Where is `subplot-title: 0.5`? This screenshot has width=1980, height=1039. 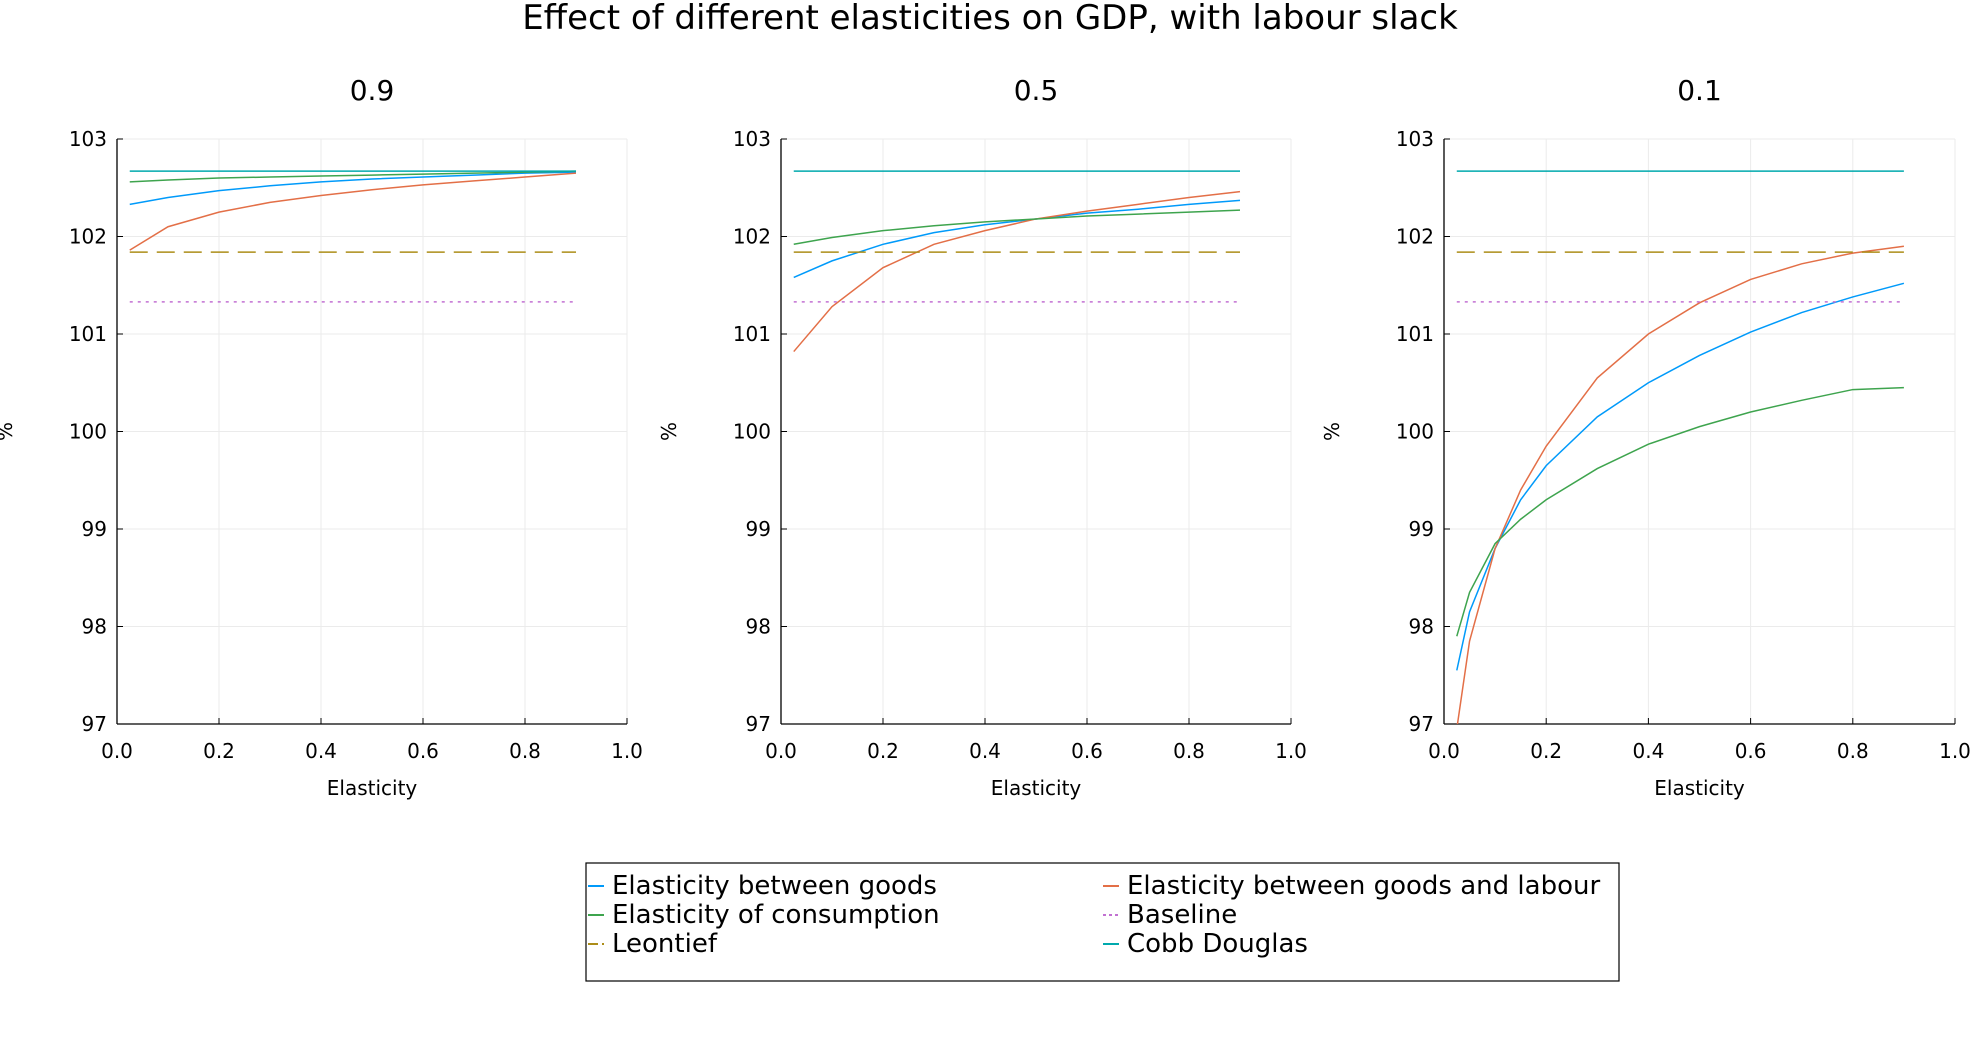
subplot-title: 0.5 is located at coordinates (1036, 90).